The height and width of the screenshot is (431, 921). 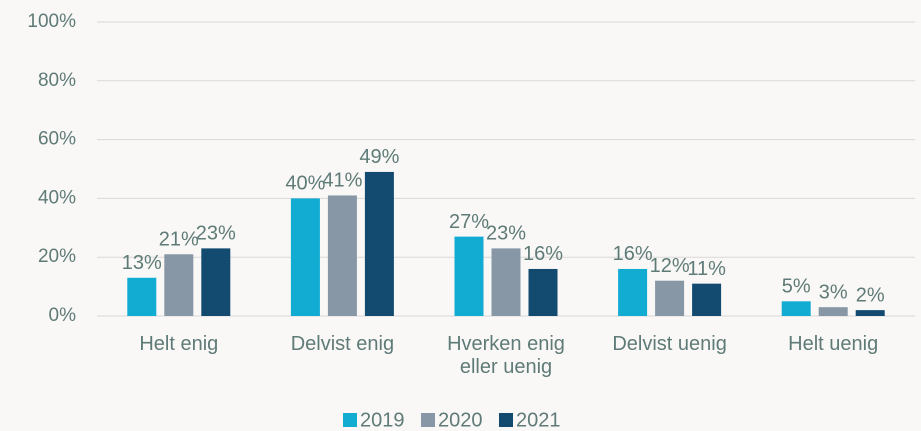 What do you see at coordinates (342, 181) in the screenshot?
I see `data-label: 41%` at bounding box center [342, 181].